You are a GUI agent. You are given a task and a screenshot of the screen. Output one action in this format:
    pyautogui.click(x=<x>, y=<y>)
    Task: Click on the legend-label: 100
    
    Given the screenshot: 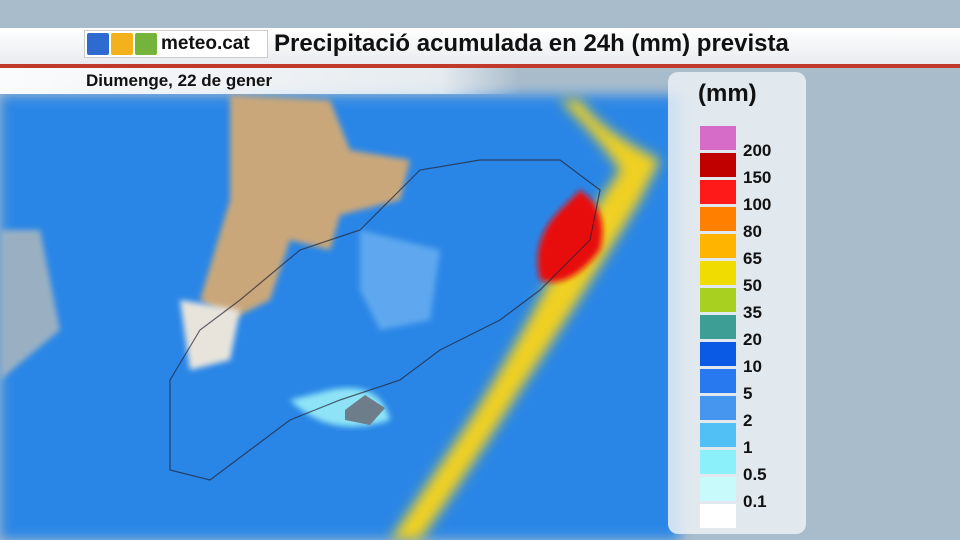 What is the action you would take?
    pyautogui.click(x=757, y=204)
    